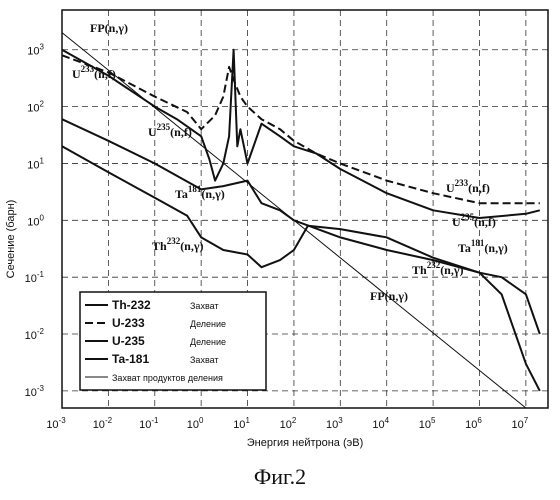 The width and height of the screenshot is (560, 500). I want to click on x-tick-label: 10⁰, so click(195, 423).